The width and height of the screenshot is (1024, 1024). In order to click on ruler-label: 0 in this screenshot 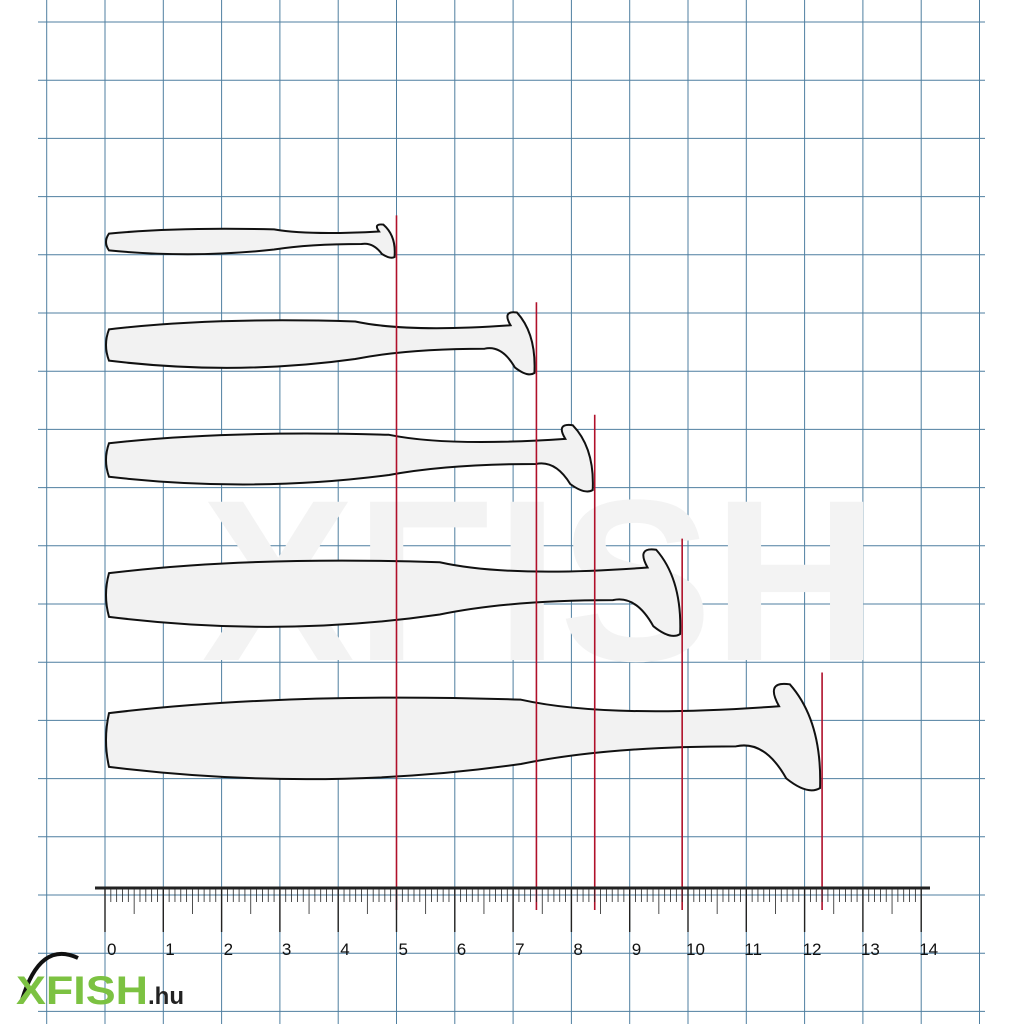, I will do `click(111, 949)`.